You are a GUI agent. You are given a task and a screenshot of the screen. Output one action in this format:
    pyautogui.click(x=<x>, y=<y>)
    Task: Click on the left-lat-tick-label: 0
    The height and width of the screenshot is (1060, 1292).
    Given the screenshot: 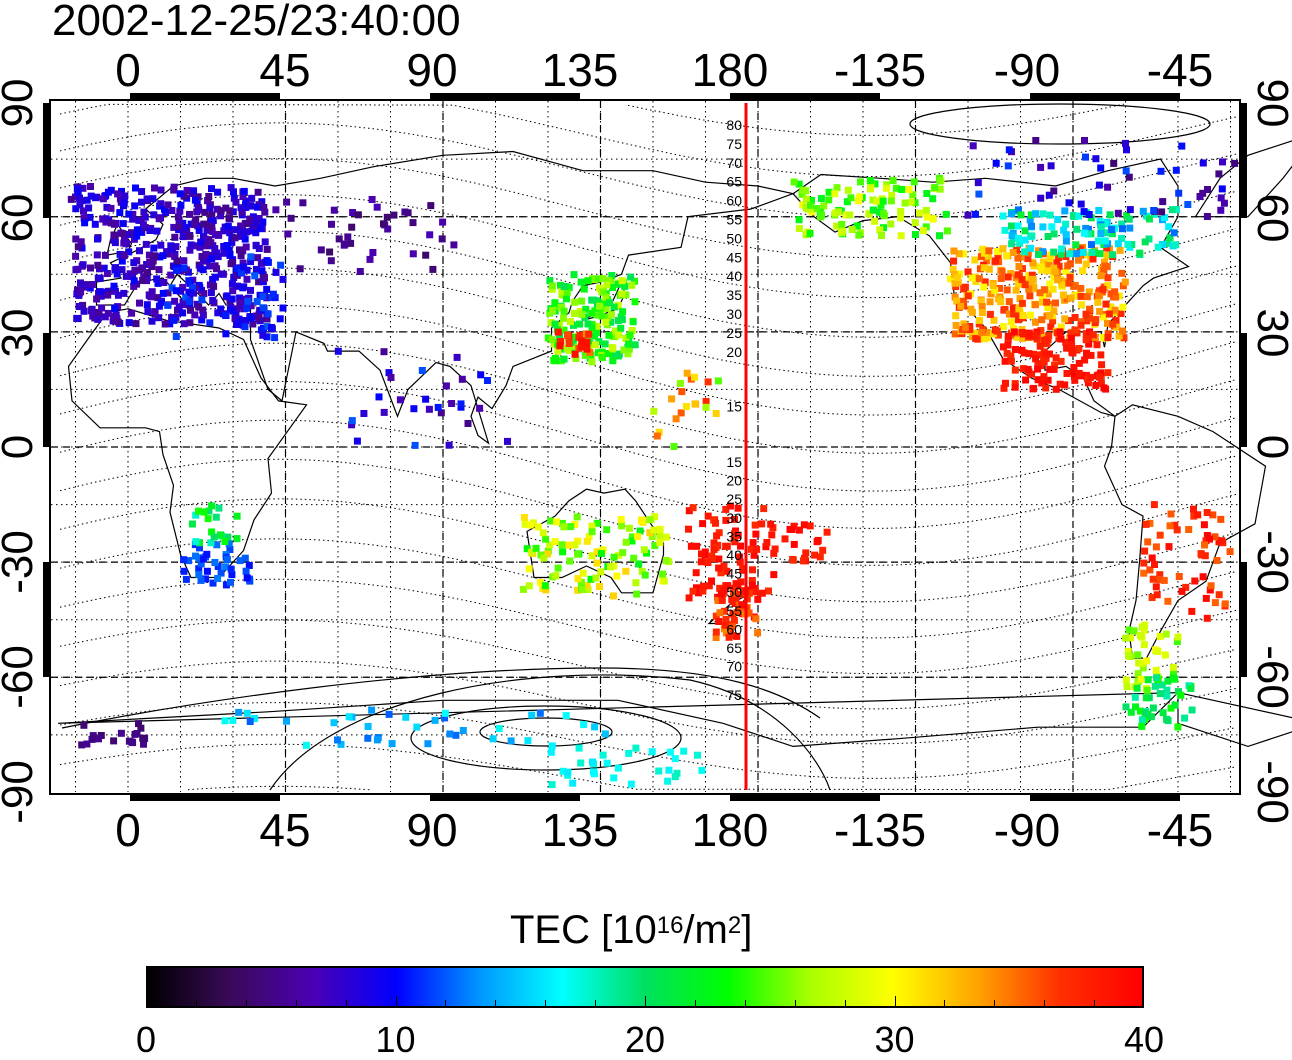 What is the action you would take?
    pyautogui.click(x=21, y=447)
    